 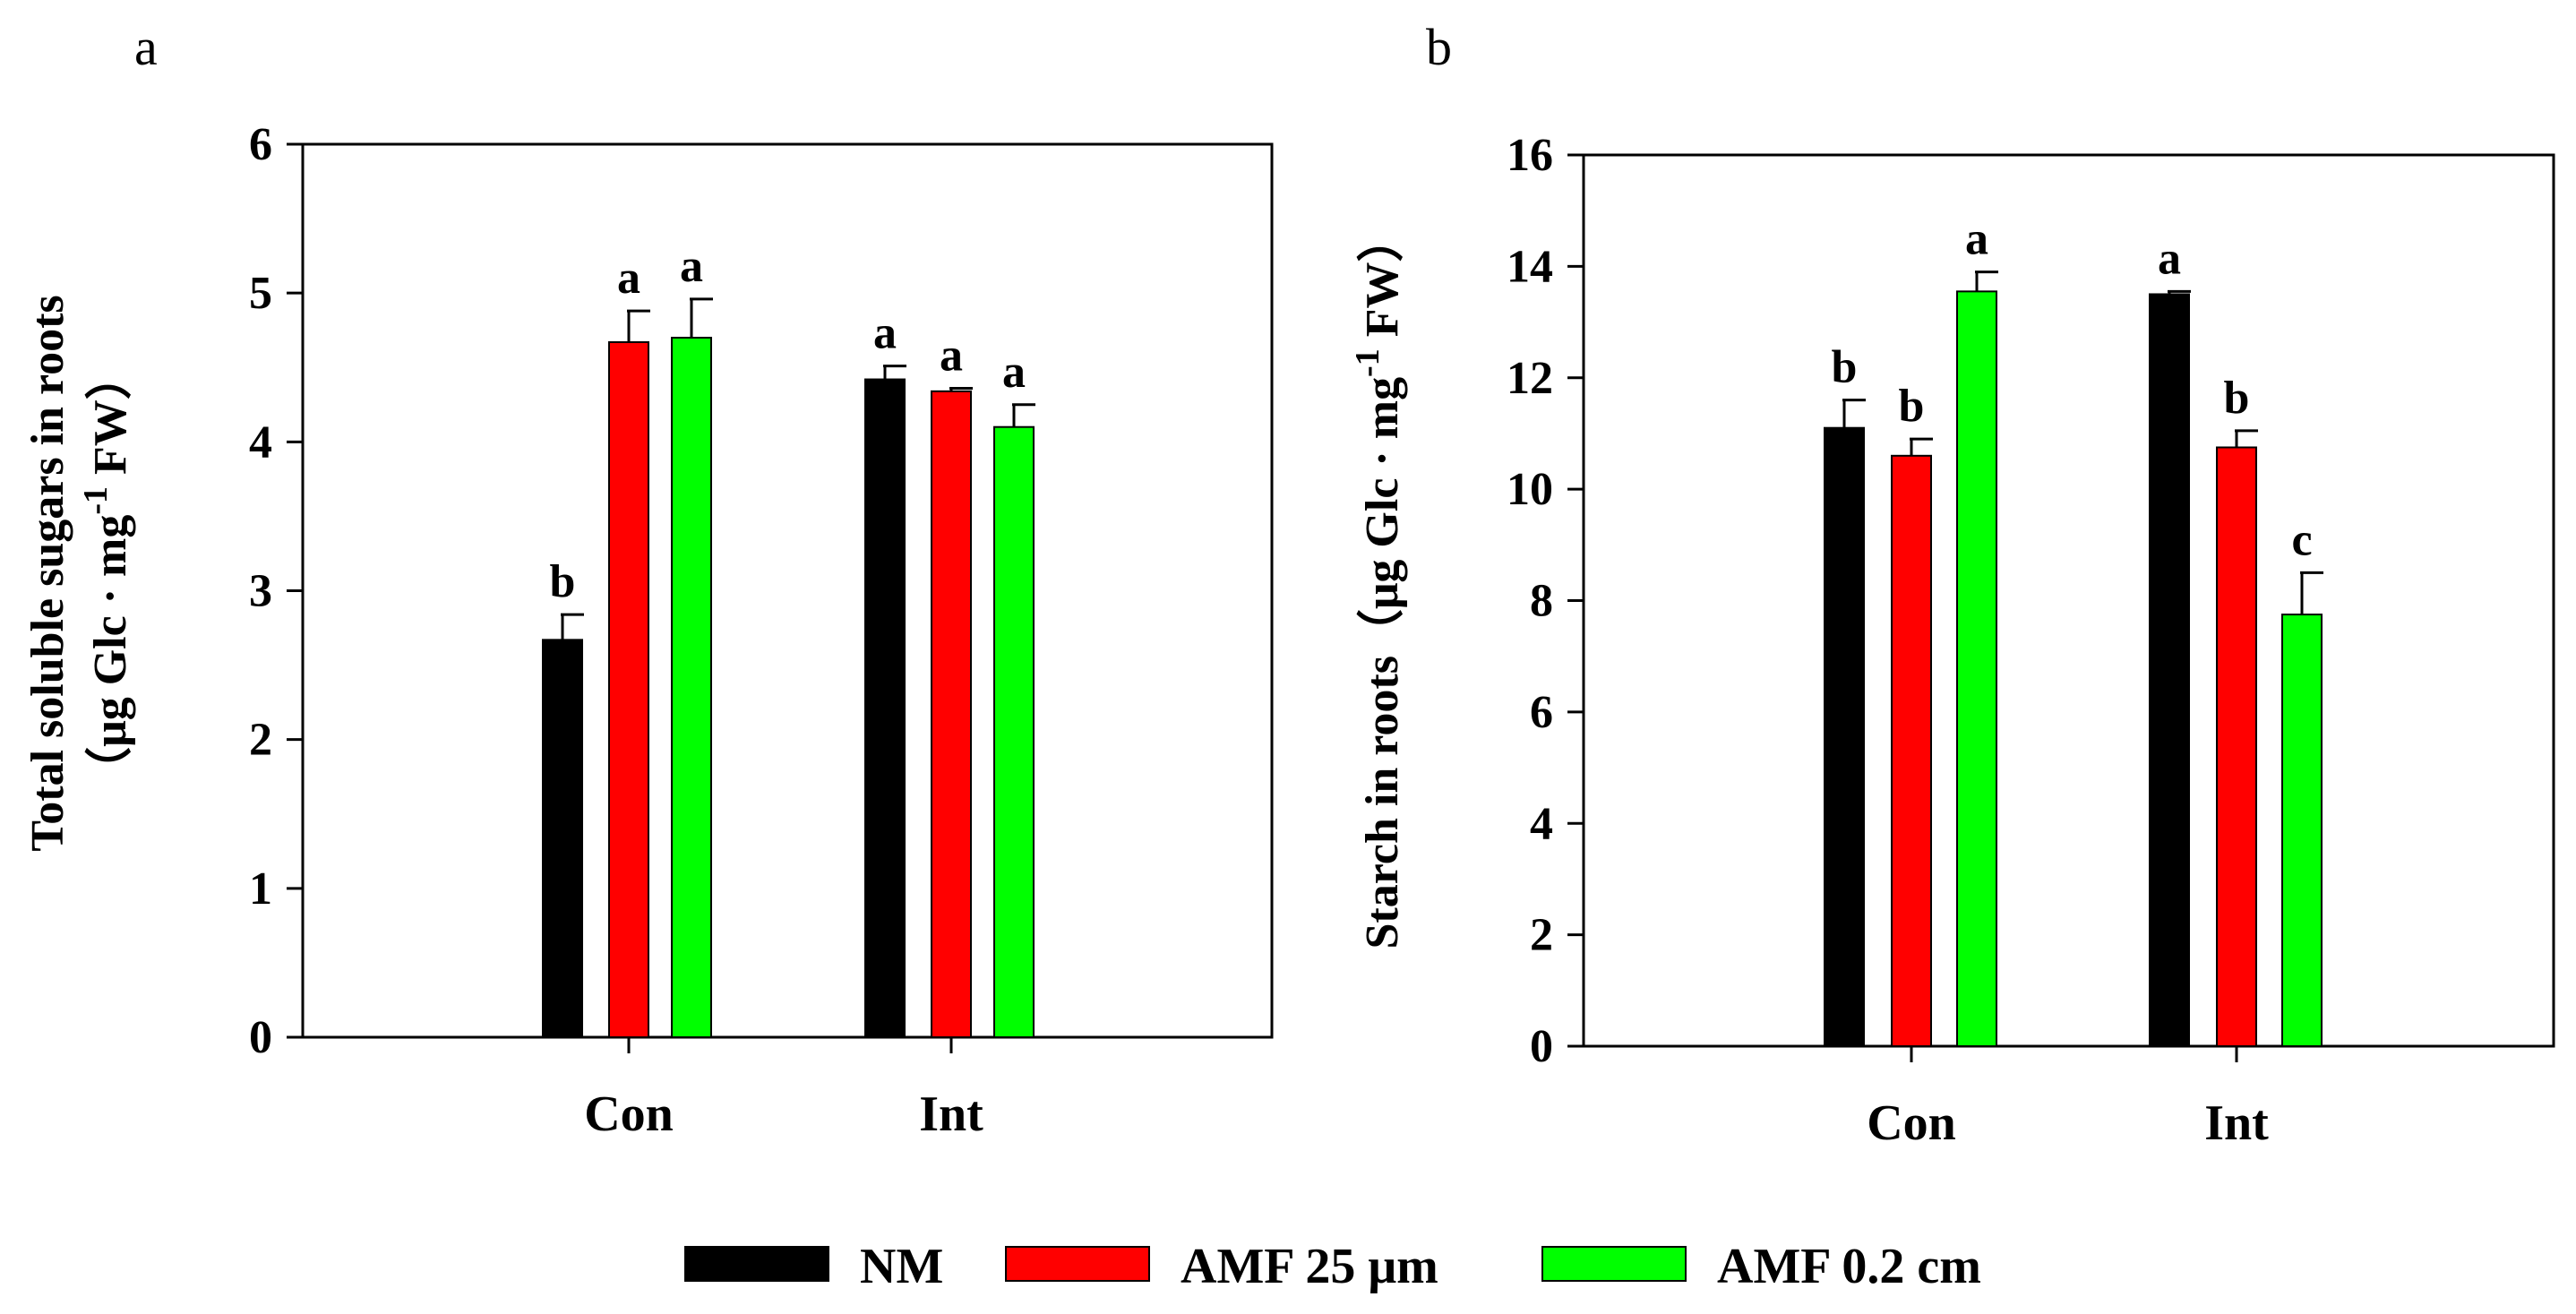 What do you see at coordinates (2302, 831) in the screenshot?
I see `panel-b-bar-amf-0-2-cm-int` at bounding box center [2302, 831].